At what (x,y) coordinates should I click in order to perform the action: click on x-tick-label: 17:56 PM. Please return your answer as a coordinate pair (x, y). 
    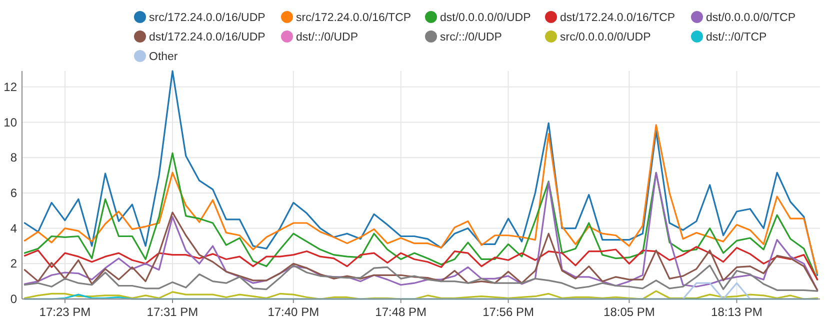
    Looking at the image, I should click on (508, 312).